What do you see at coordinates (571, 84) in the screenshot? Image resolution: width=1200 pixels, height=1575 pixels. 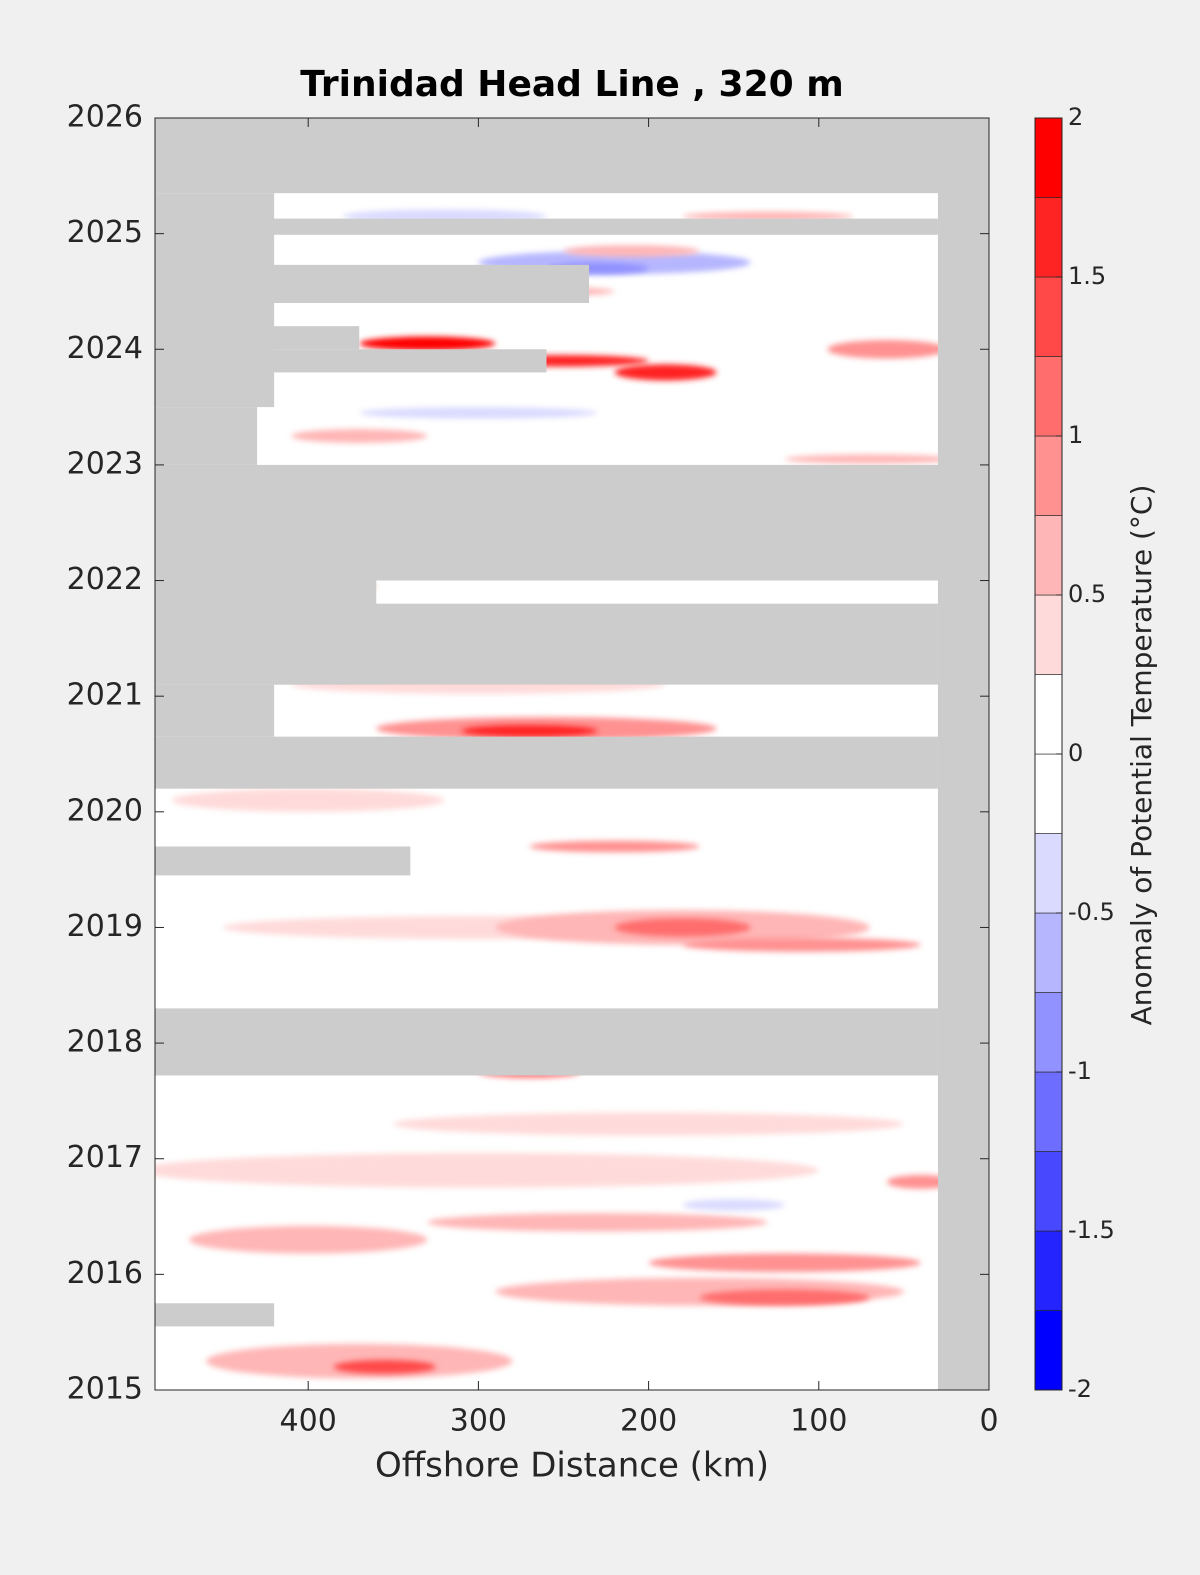 I see `chart-title: Trinidad Head Line , 320 m` at bounding box center [571, 84].